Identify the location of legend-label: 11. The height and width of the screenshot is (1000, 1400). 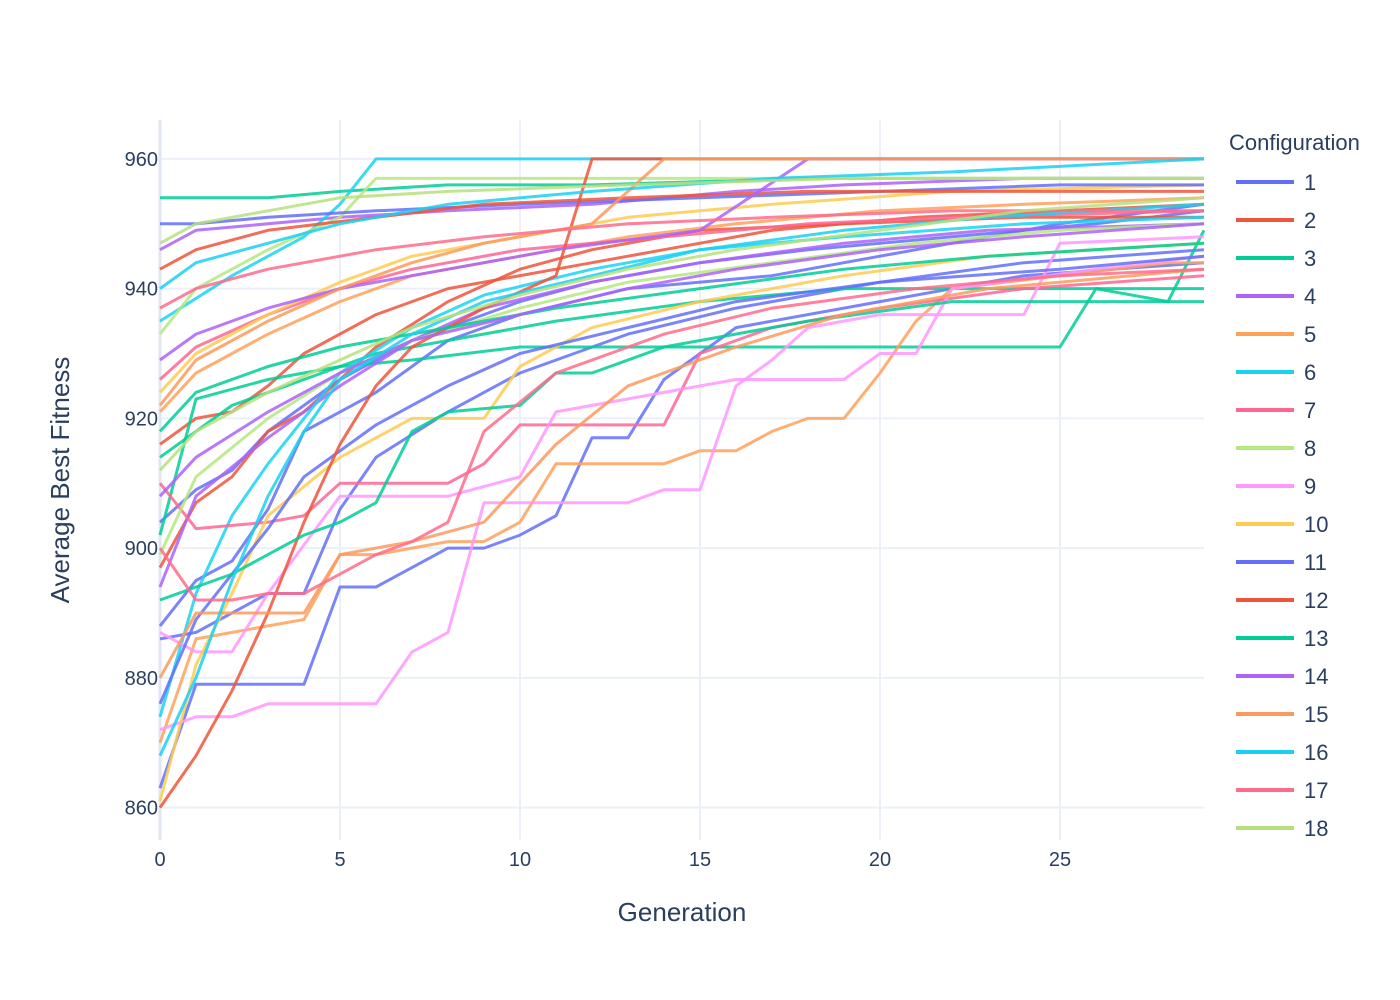
(1315, 562).